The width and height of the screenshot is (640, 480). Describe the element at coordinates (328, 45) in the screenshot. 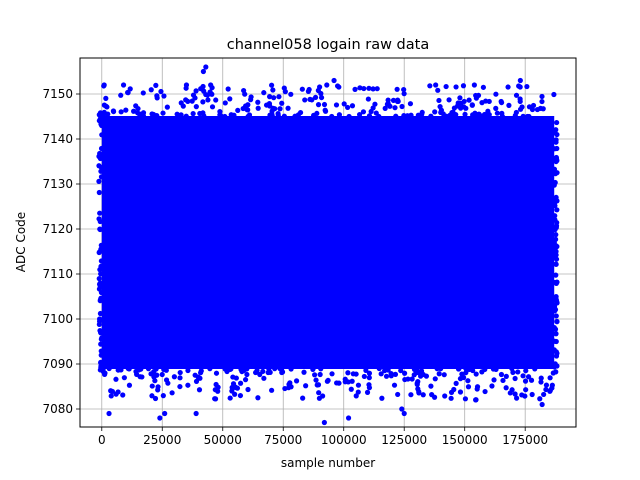

I see `chart-title: channel058 logain raw data` at that location.